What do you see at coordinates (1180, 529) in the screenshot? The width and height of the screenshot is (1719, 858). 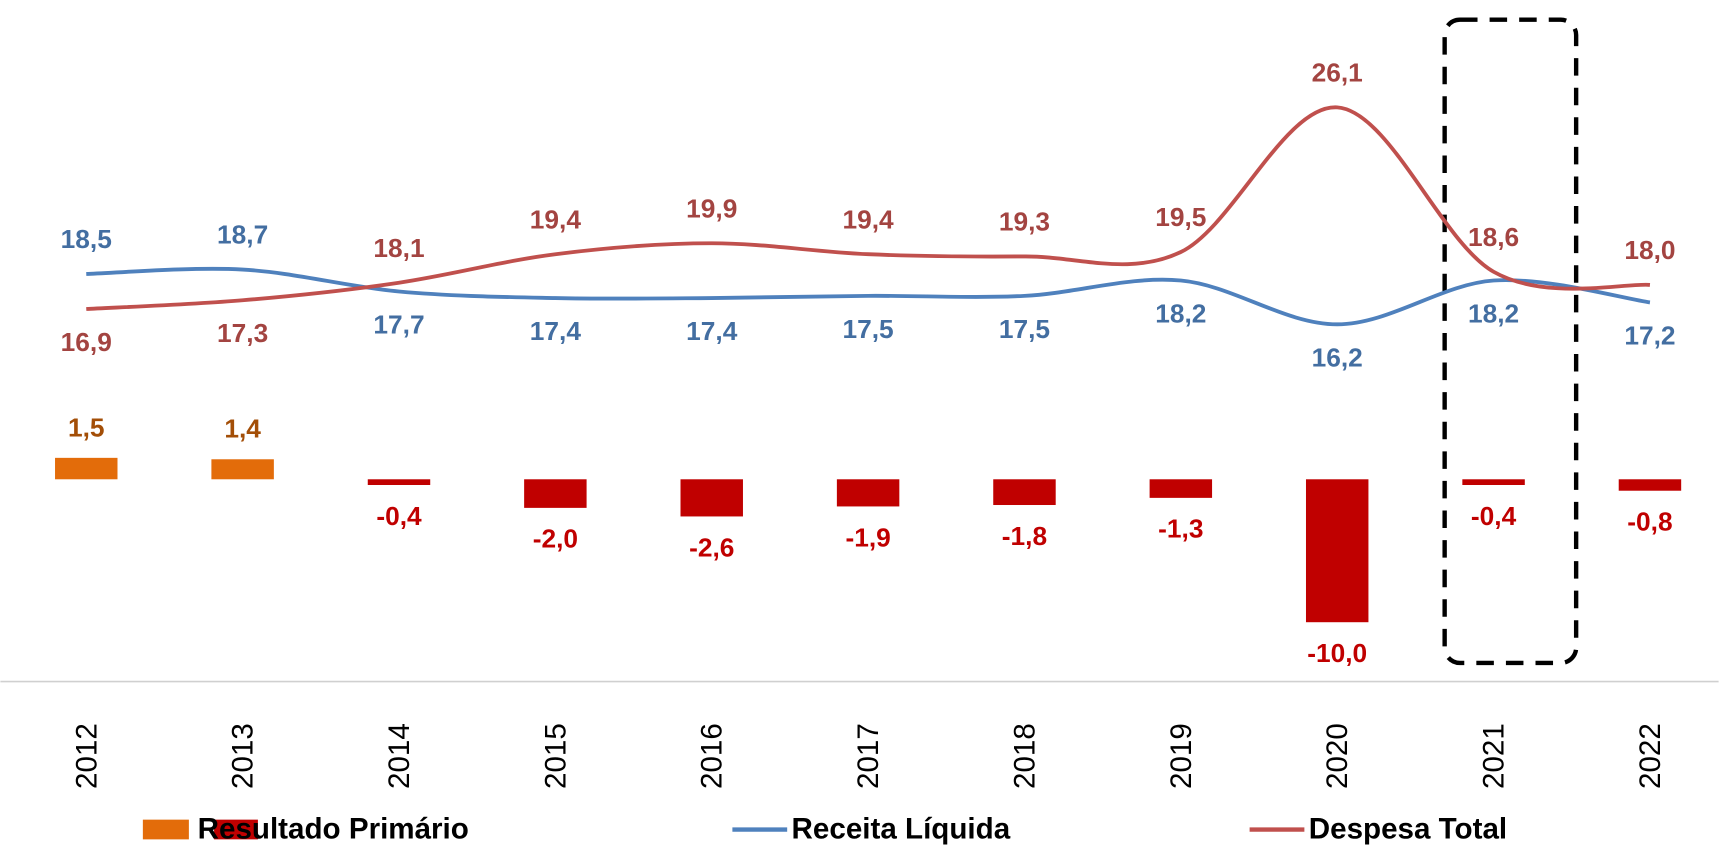 I see `data-label: -1,3` at bounding box center [1180, 529].